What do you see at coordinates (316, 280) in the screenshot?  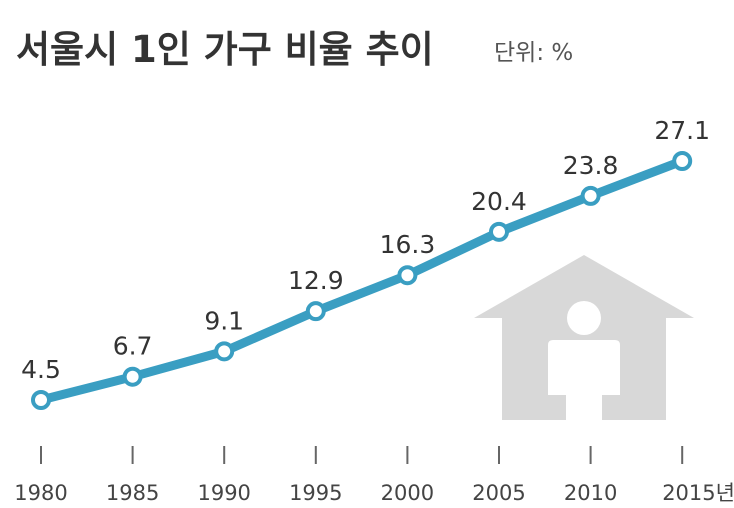 I see `value-label-1995: 12.9` at bounding box center [316, 280].